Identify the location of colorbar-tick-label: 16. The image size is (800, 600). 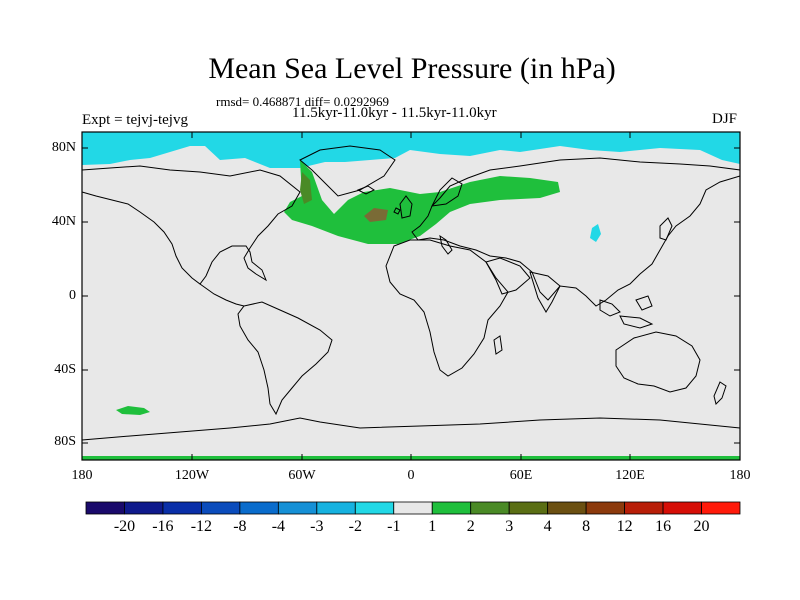
(663, 526).